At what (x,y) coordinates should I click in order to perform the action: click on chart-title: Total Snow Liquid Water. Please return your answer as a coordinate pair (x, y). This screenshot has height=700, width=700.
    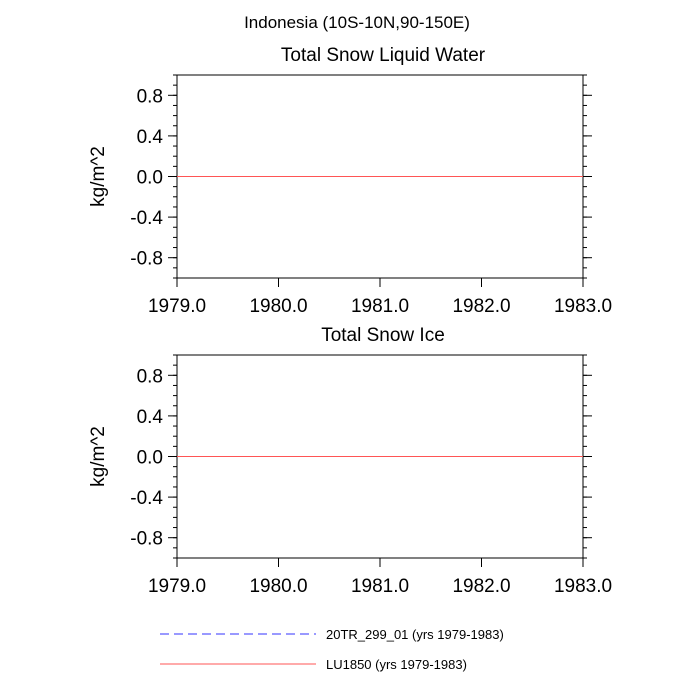
    Looking at the image, I should click on (383, 55).